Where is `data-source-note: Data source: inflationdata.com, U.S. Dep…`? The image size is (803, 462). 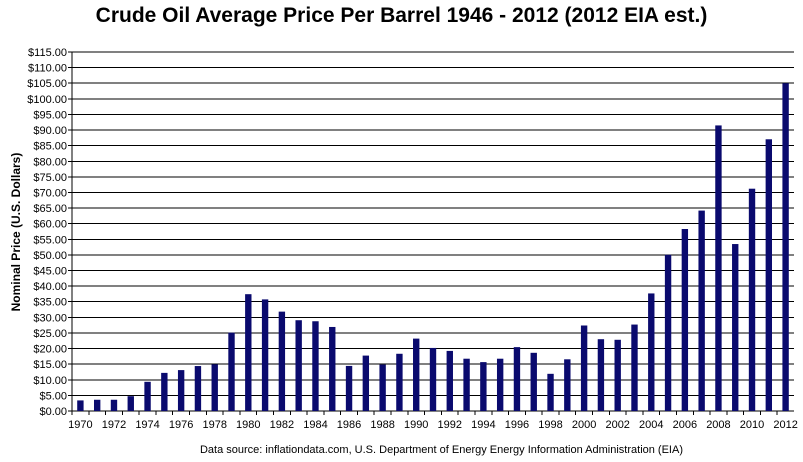
data-source-note: Data source: inflationdata.com, U.S. Dep… is located at coordinates (441, 450).